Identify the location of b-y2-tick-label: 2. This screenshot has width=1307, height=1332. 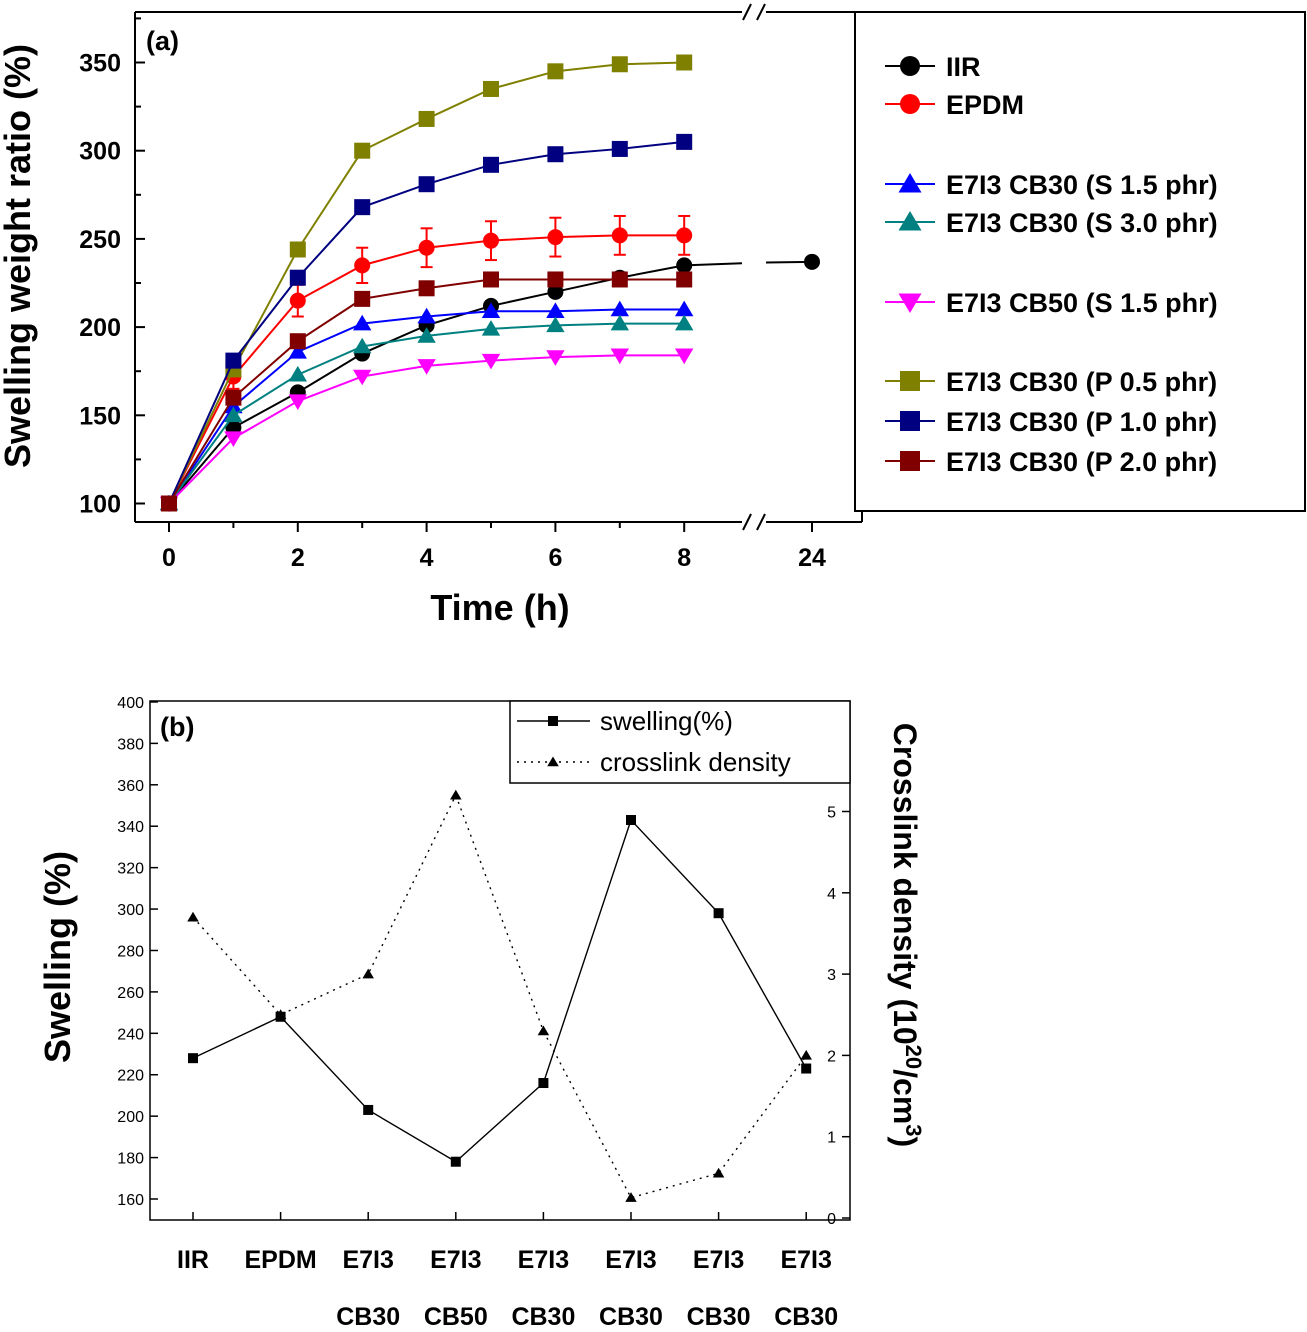
(831, 1056).